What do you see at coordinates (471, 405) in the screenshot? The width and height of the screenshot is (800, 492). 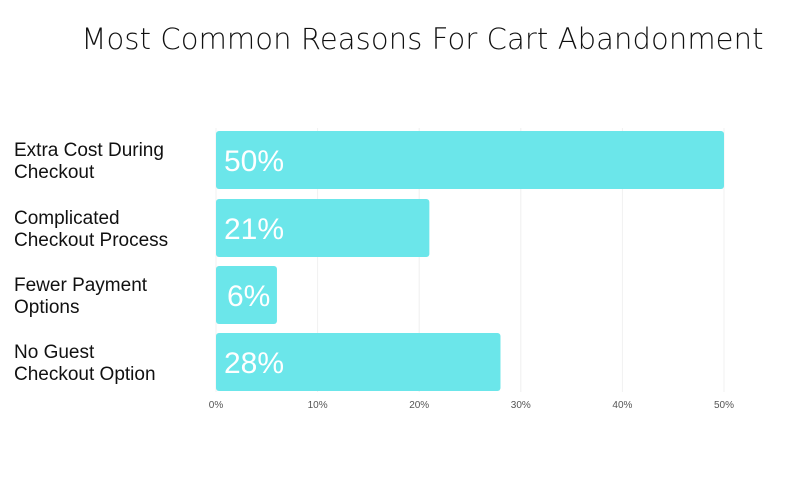 I see `x-axis-ticks: 0% 10% 20% 30% 40% 50%` at bounding box center [471, 405].